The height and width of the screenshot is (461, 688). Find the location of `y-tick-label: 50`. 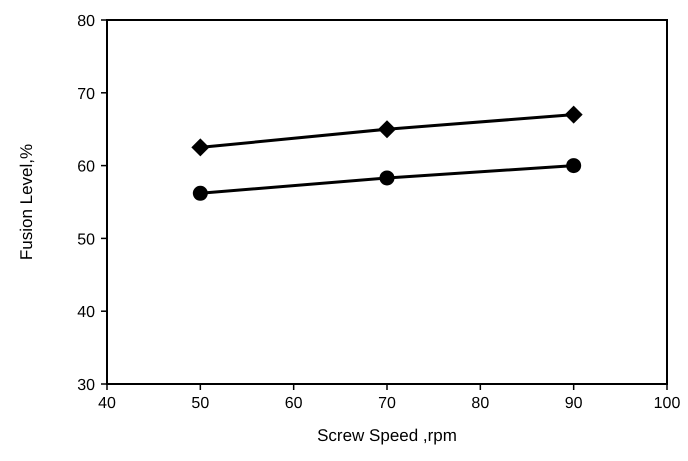

y-tick-label: 50 is located at coordinates (86, 239).